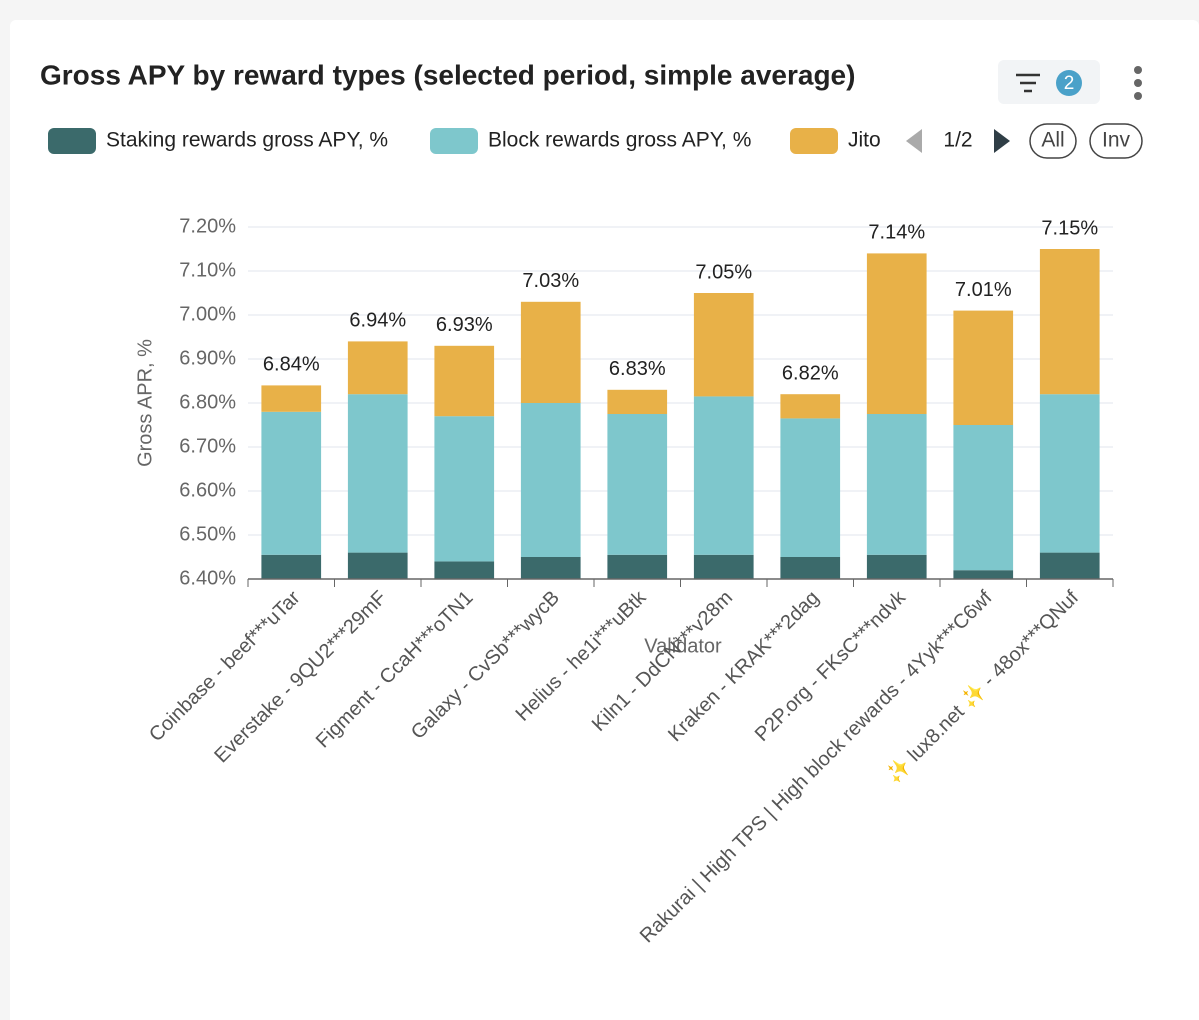 This screenshot has width=1199, height=1020. Describe the element at coordinates (207, 314) in the screenshot. I see `y-tick-label: 7.00%` at that location.